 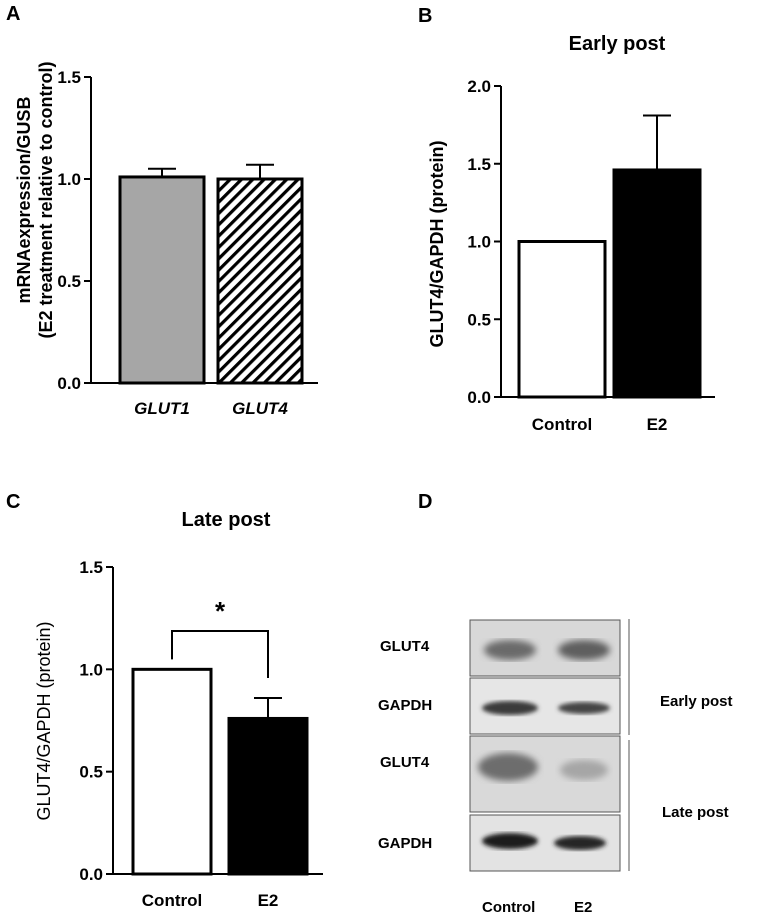 What do you see at coordinates (508, 907) in the screenshot?
I see `blot-lane-control: Control` at bounding box center [508, 907].